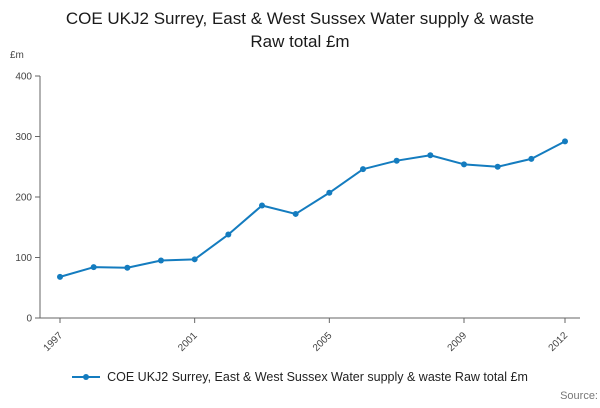 Image resolution: width=600 pixels, height=408 pixels. Describe the element at coordinates (579, 396) in the screenshot. I see `source-label: Source:` at that location.